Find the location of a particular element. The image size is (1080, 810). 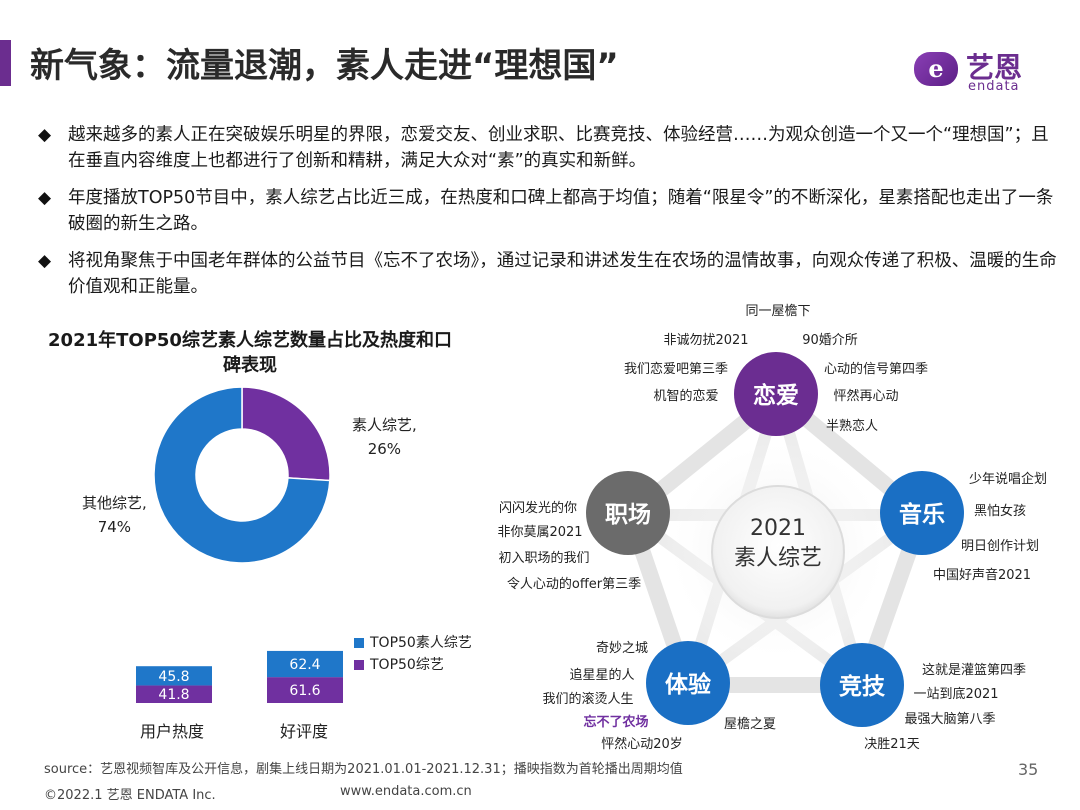

program-label: 机智的恋爱 is located at coordinates (685, 396).